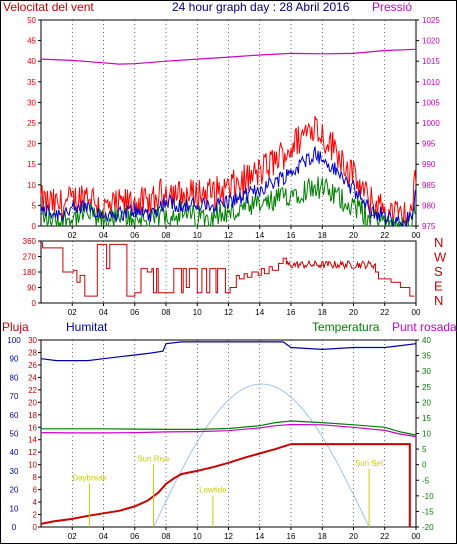 Image resolution: width=457 pixels, height=544 pixels. Describe the element at coordinates (431, 123) in the screenshot. I see `pressure-y-tick-label: 1000` at that location.